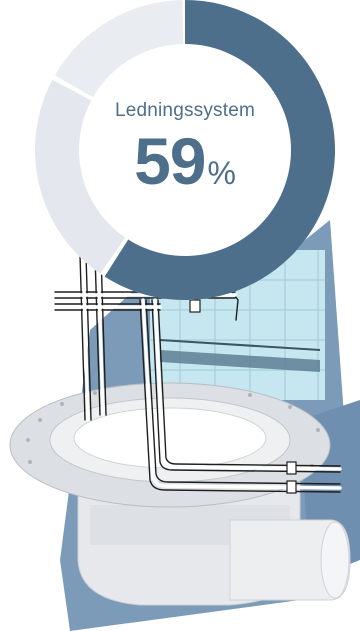  Describe the element at coordinates (81, 176) in the screenshot. I see `donut-segment-remaining` at that location.